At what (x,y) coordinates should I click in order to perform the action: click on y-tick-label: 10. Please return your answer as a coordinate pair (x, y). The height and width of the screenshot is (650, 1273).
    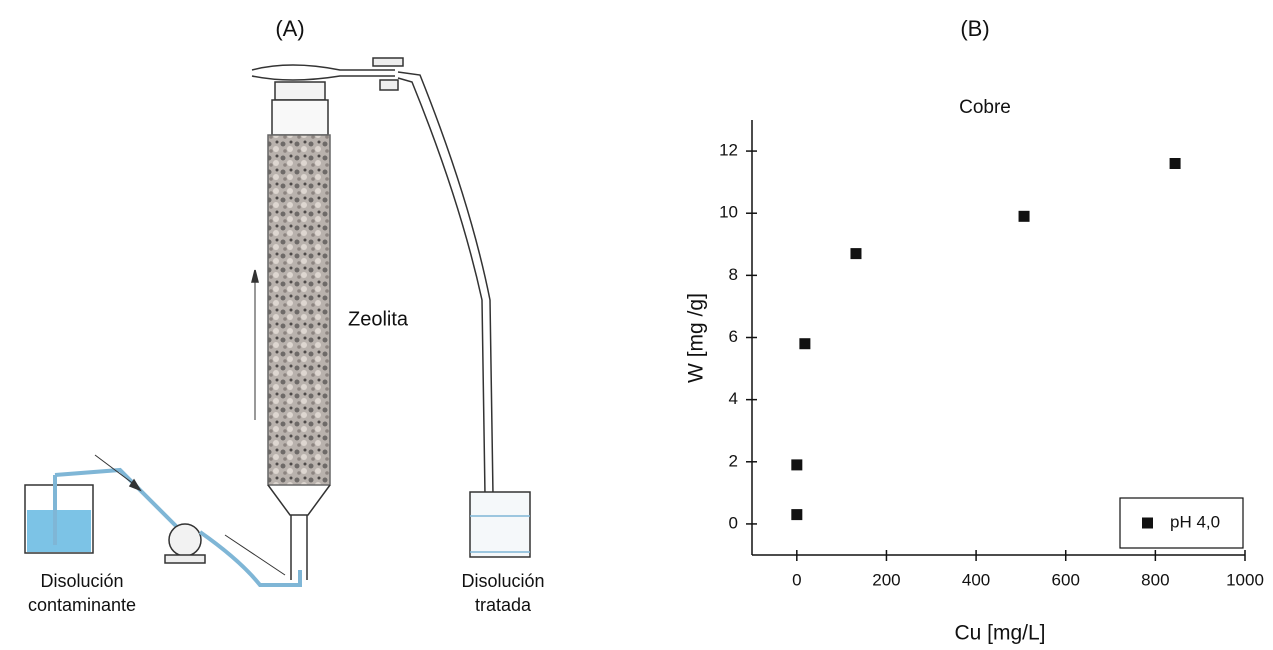
    Looking at the image, I should click on (728, 212).